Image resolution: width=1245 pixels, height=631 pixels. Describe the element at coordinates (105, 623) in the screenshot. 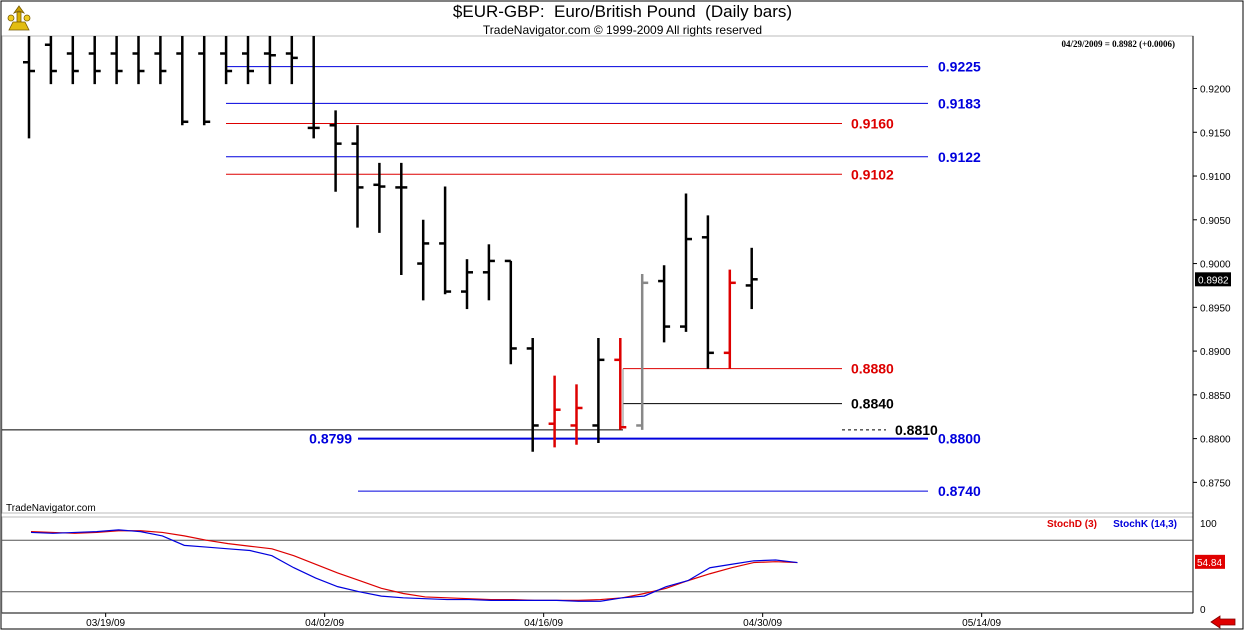

I see `x-tick-label: 03/19/09` at that location.